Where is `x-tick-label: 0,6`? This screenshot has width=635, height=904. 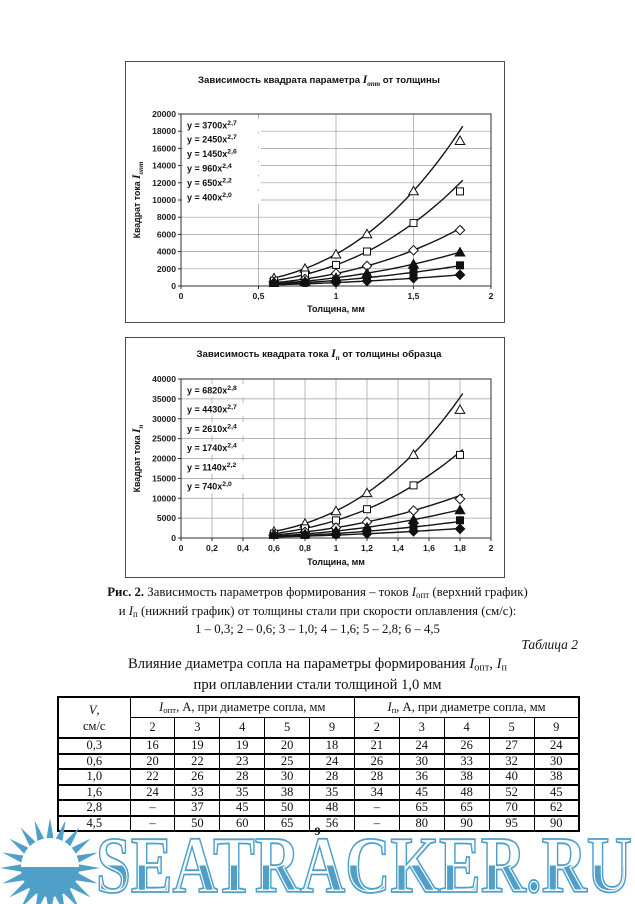
x-tick-label: 0,6 is located at coordinates (274, 548).